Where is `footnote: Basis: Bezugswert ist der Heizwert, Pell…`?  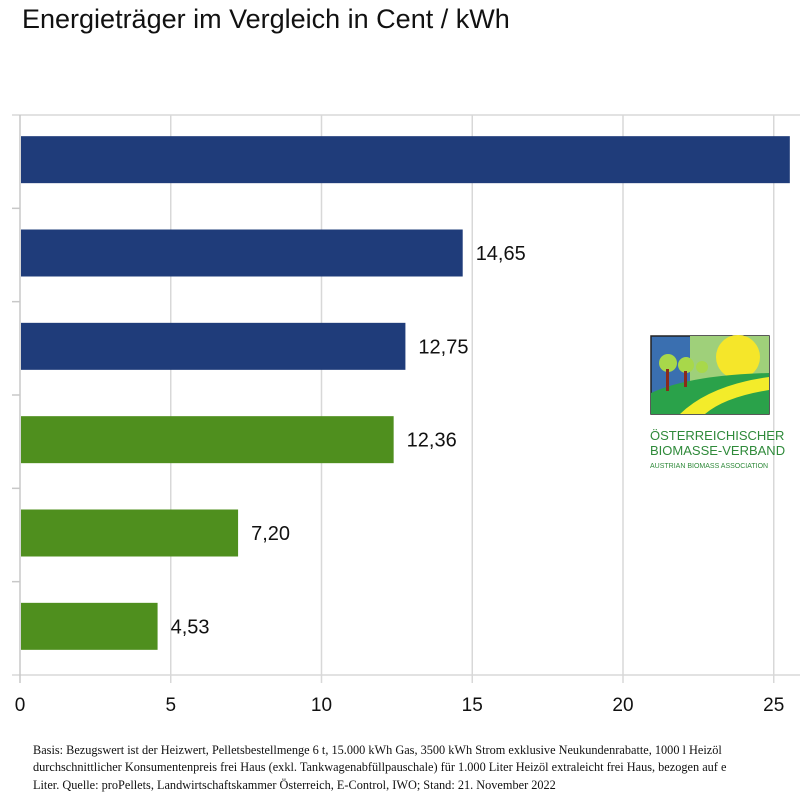 footnote: Basis: Bezugswert ist der Heizwert, Pell… is located at coordinates (379, 768).